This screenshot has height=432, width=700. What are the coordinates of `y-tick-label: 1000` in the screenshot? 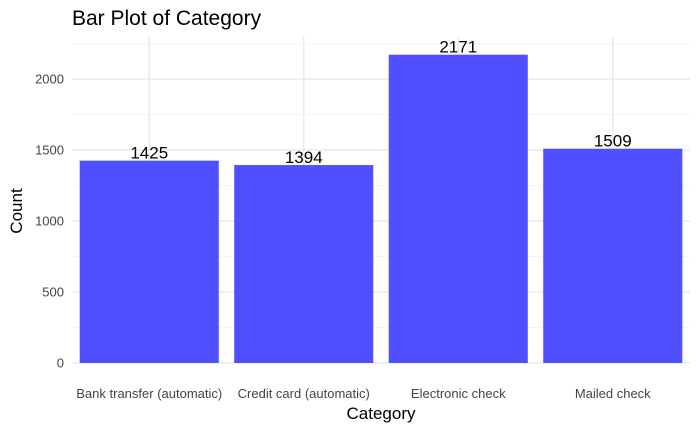 It's located at (49, 221).